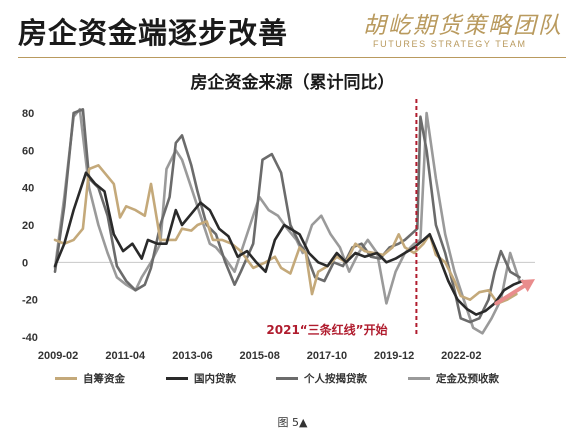  What do you see at coordinates (463, 26) in the screenshot?
I see `brand-logo-text: 胡屹期货策略团队` at bounding box center [463, 26].